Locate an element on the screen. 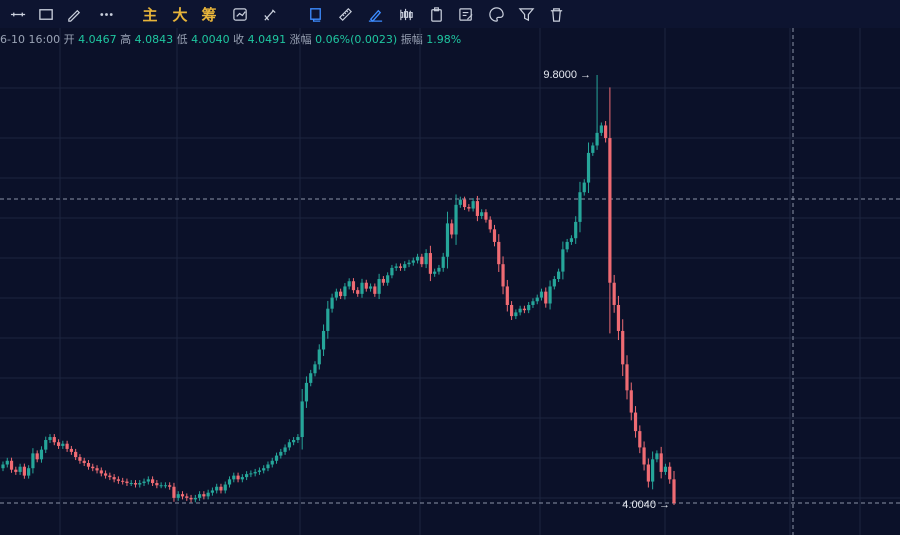  trash-icon is located at coordinates (556, 14).